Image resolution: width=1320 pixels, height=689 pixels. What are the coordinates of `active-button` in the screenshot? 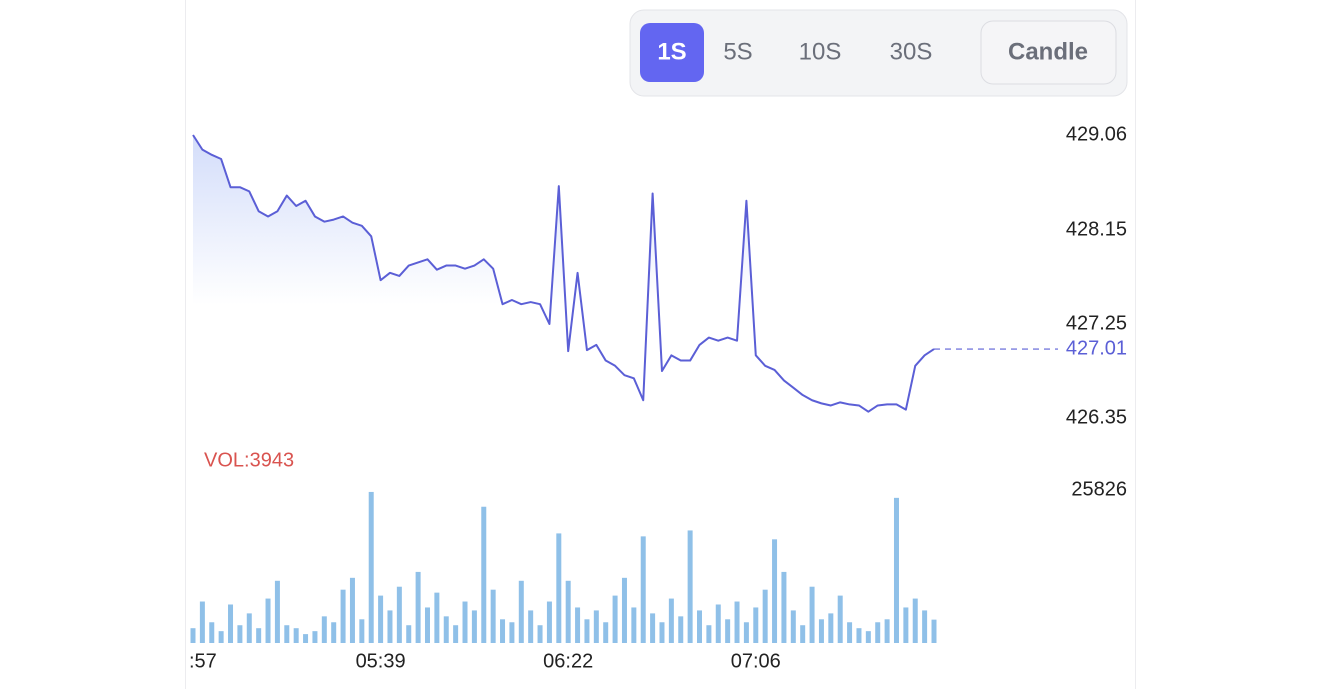 It's located at (672, 52).